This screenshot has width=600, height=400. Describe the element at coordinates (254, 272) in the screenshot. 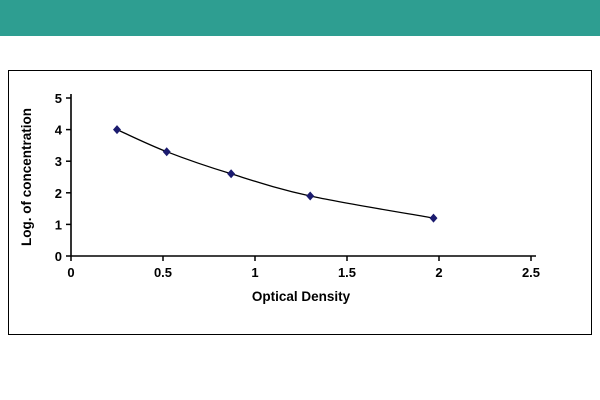

I see `x-tick-label: 1` at that location.